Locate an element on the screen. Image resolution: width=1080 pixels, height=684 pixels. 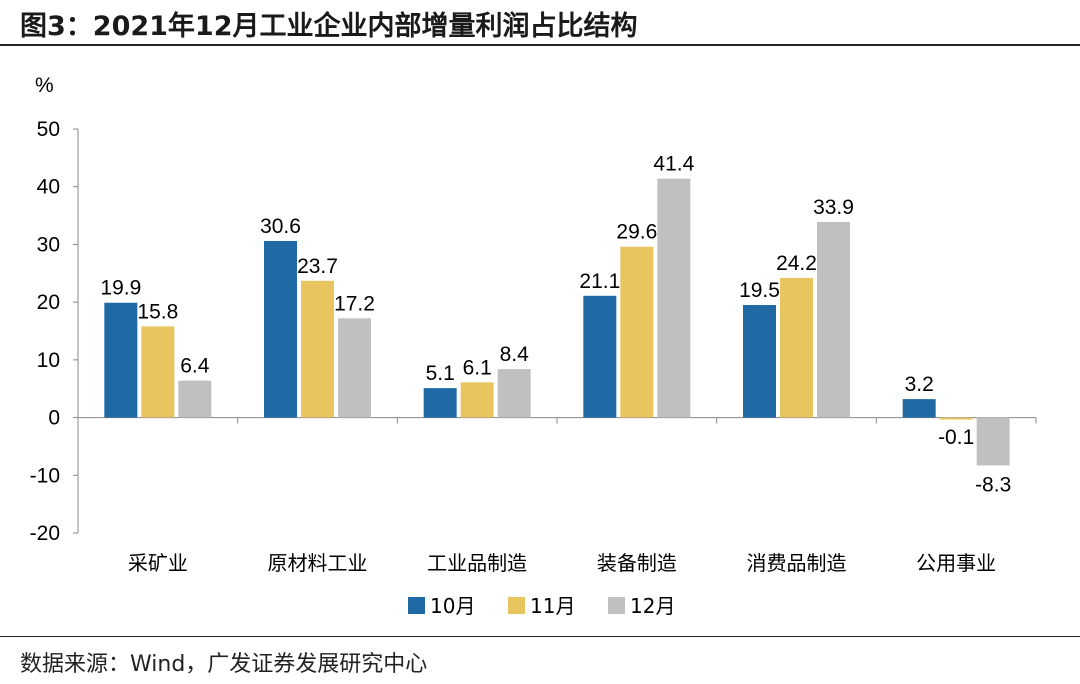
data-label: 8.4 is located at coordinates (515, 354).